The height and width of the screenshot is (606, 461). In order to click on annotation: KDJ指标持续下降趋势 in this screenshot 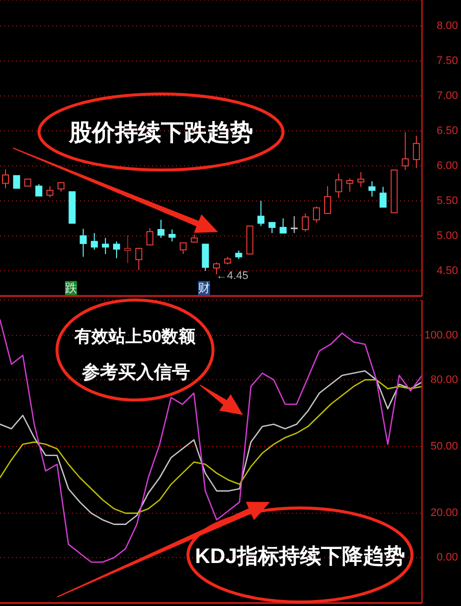, I will do `click(300, 557)`.